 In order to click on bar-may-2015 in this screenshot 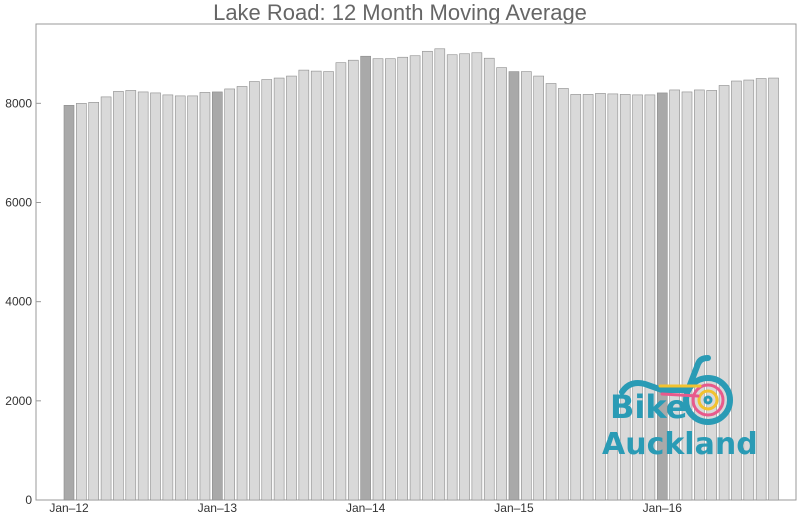, I will do `click(563, 294)`.